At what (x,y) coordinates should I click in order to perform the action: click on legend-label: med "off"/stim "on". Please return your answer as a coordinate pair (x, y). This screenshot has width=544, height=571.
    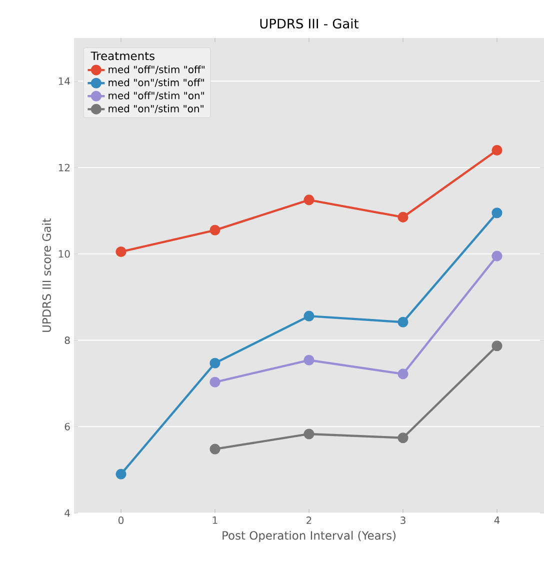
    Looking at the image, I should click on (156, 96).